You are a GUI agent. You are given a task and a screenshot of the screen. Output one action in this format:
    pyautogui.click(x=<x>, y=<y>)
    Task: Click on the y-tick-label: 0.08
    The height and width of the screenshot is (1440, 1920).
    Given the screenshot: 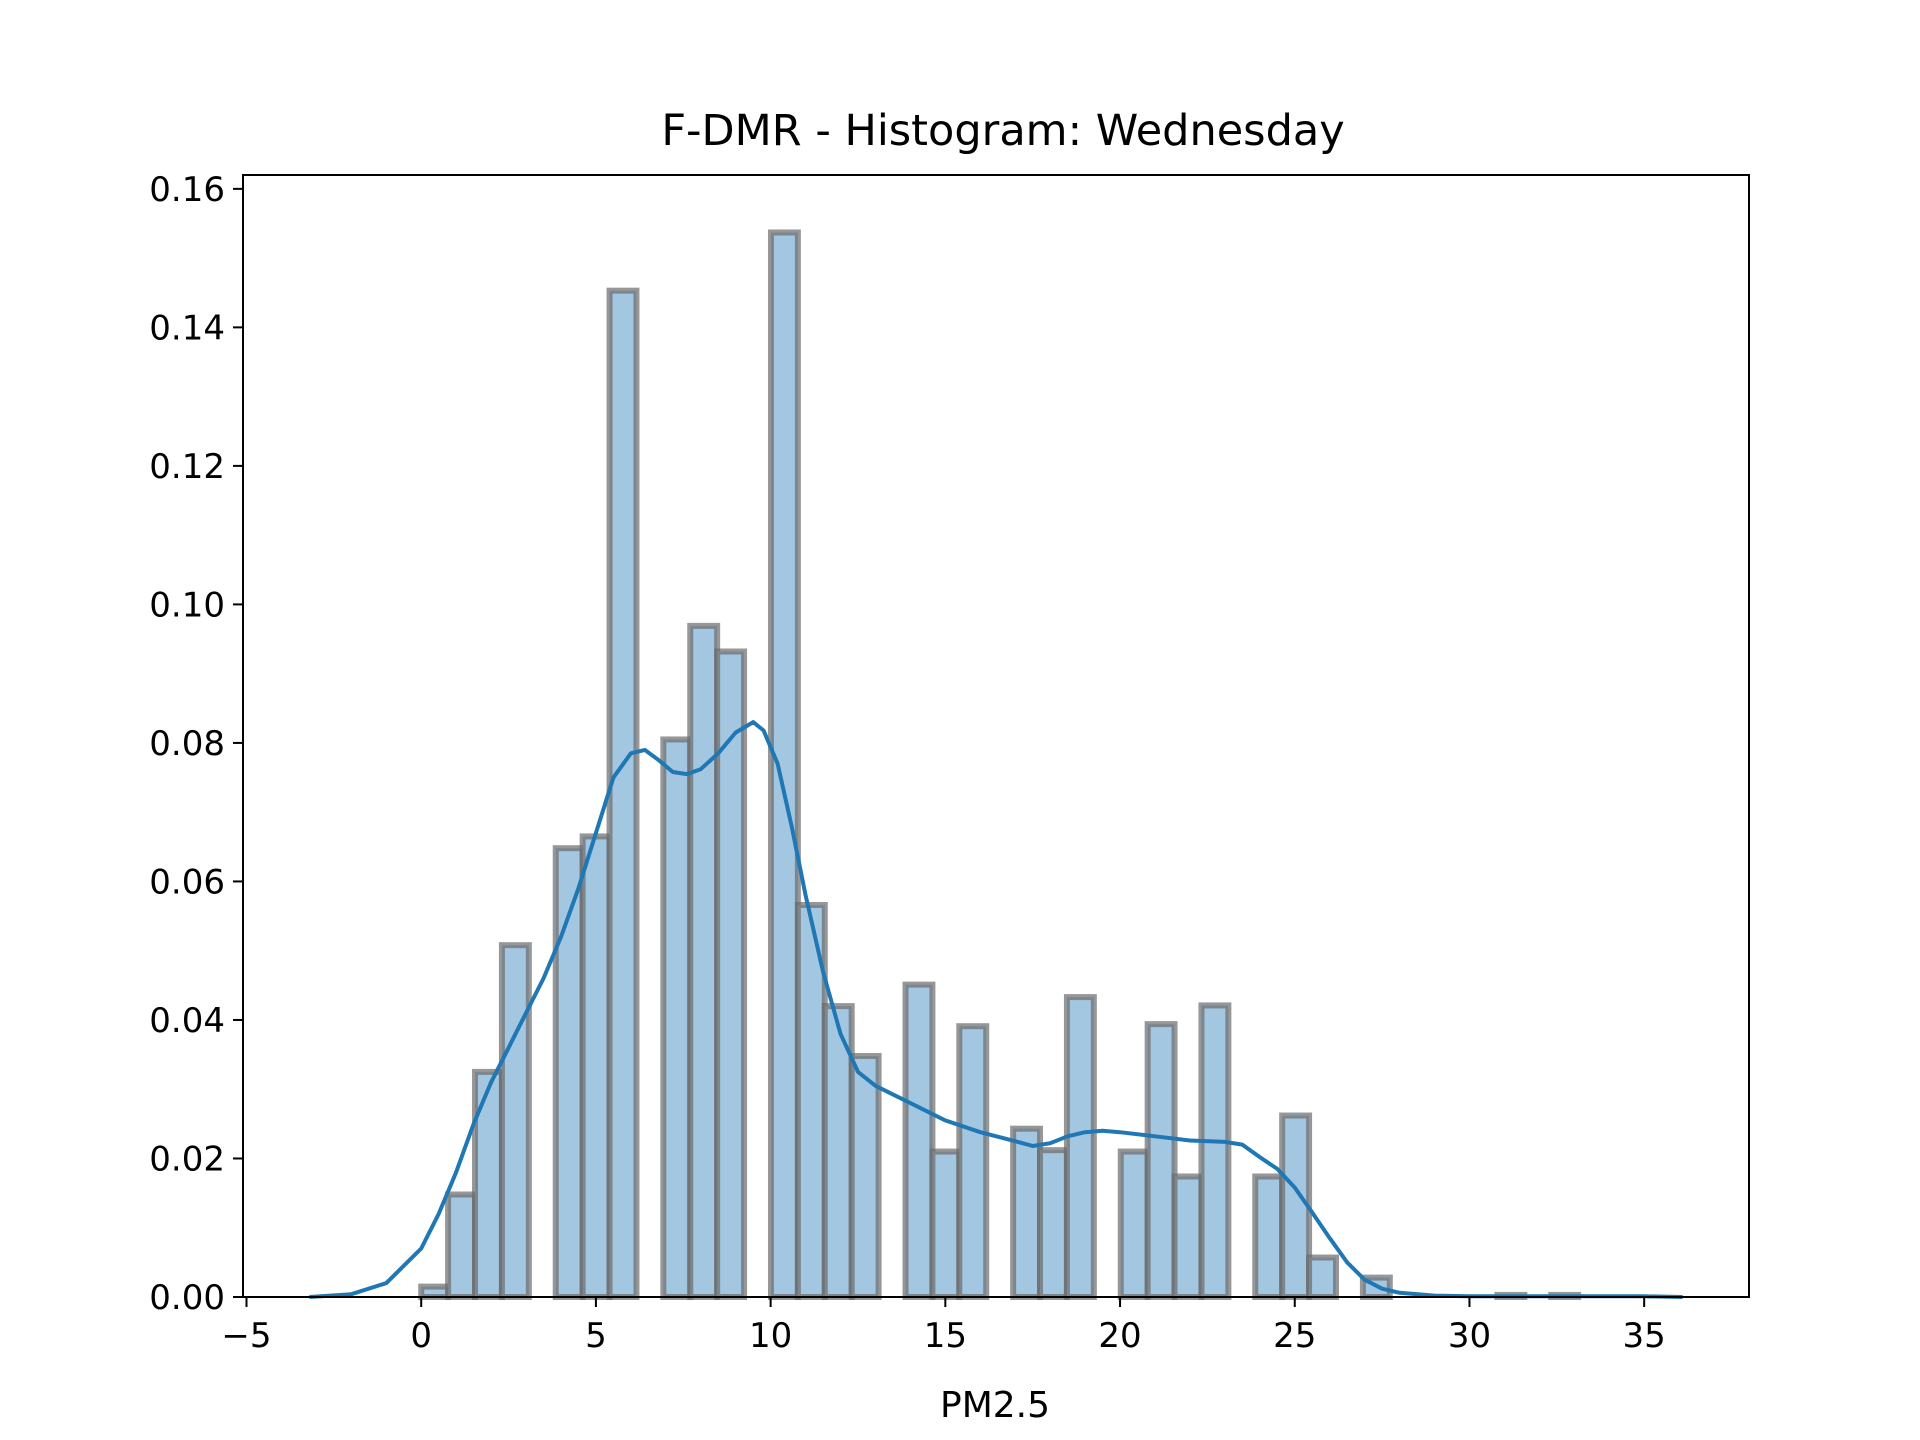 What is the action you would take?
    pyautogui.click(x=187, y=744)
    